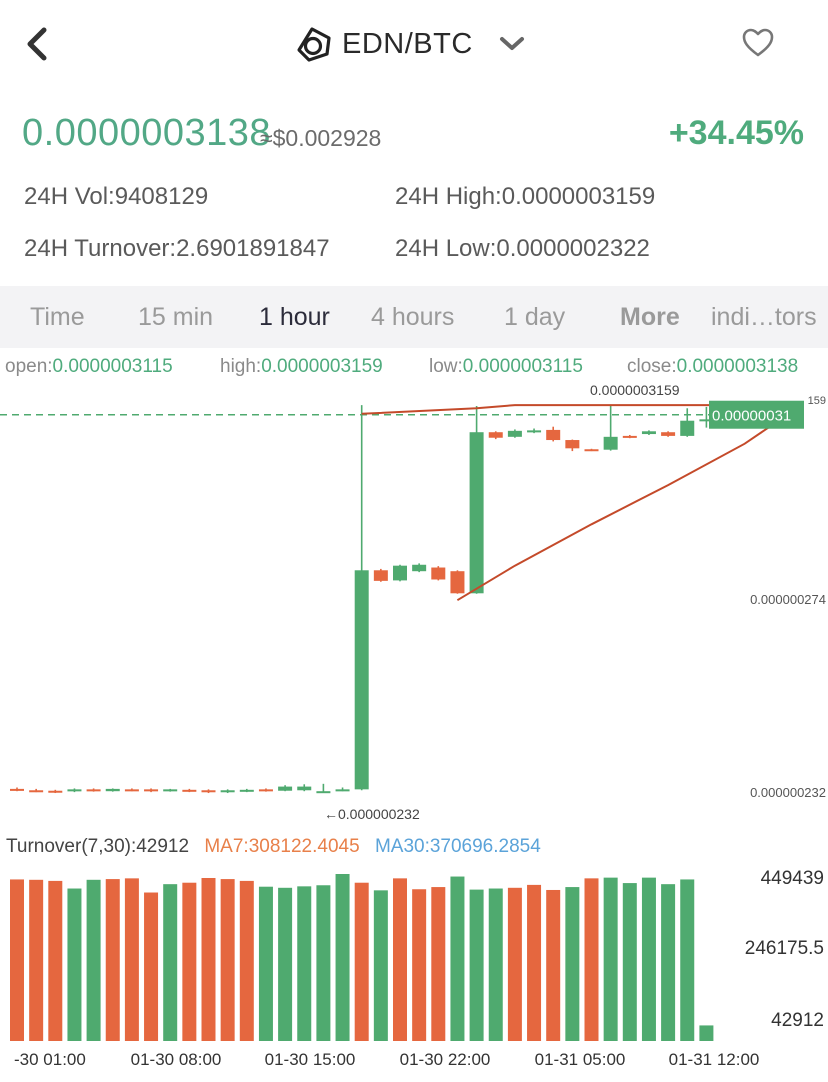 The height and width of the screenshot is (1082, 828). Describe the element at coordinates (446, 248) in the screenshot. I see `stat-label: 24H Low:` at that location.